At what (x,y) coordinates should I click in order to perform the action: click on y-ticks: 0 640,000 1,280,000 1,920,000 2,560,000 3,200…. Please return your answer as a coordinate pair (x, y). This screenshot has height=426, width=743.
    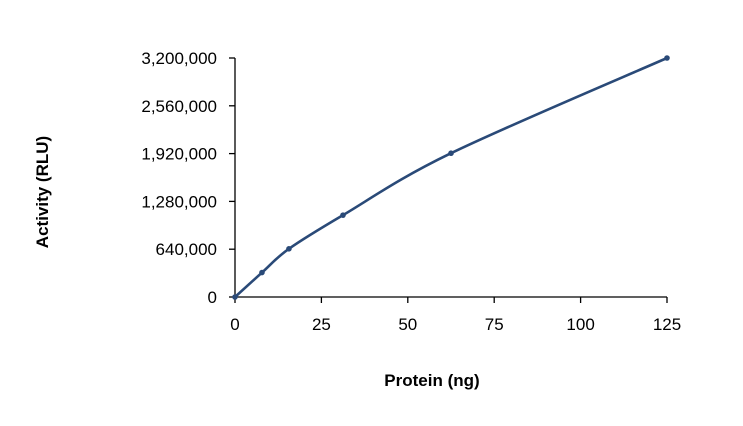
    Looking at the image, I should click on (188, 178).